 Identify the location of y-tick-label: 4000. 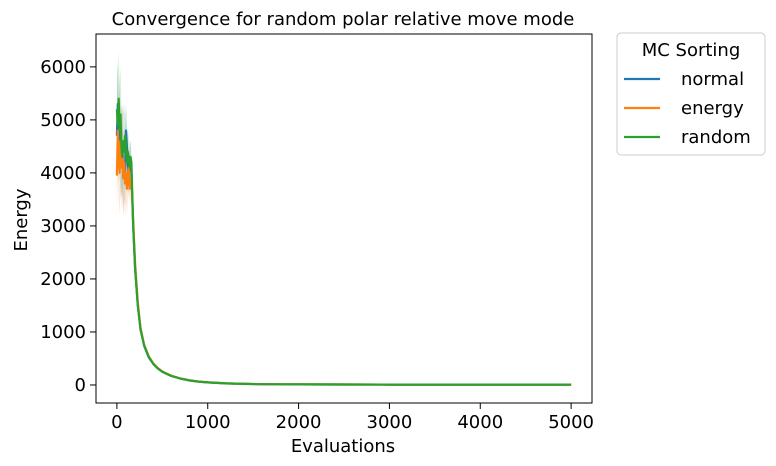
(63, 173).